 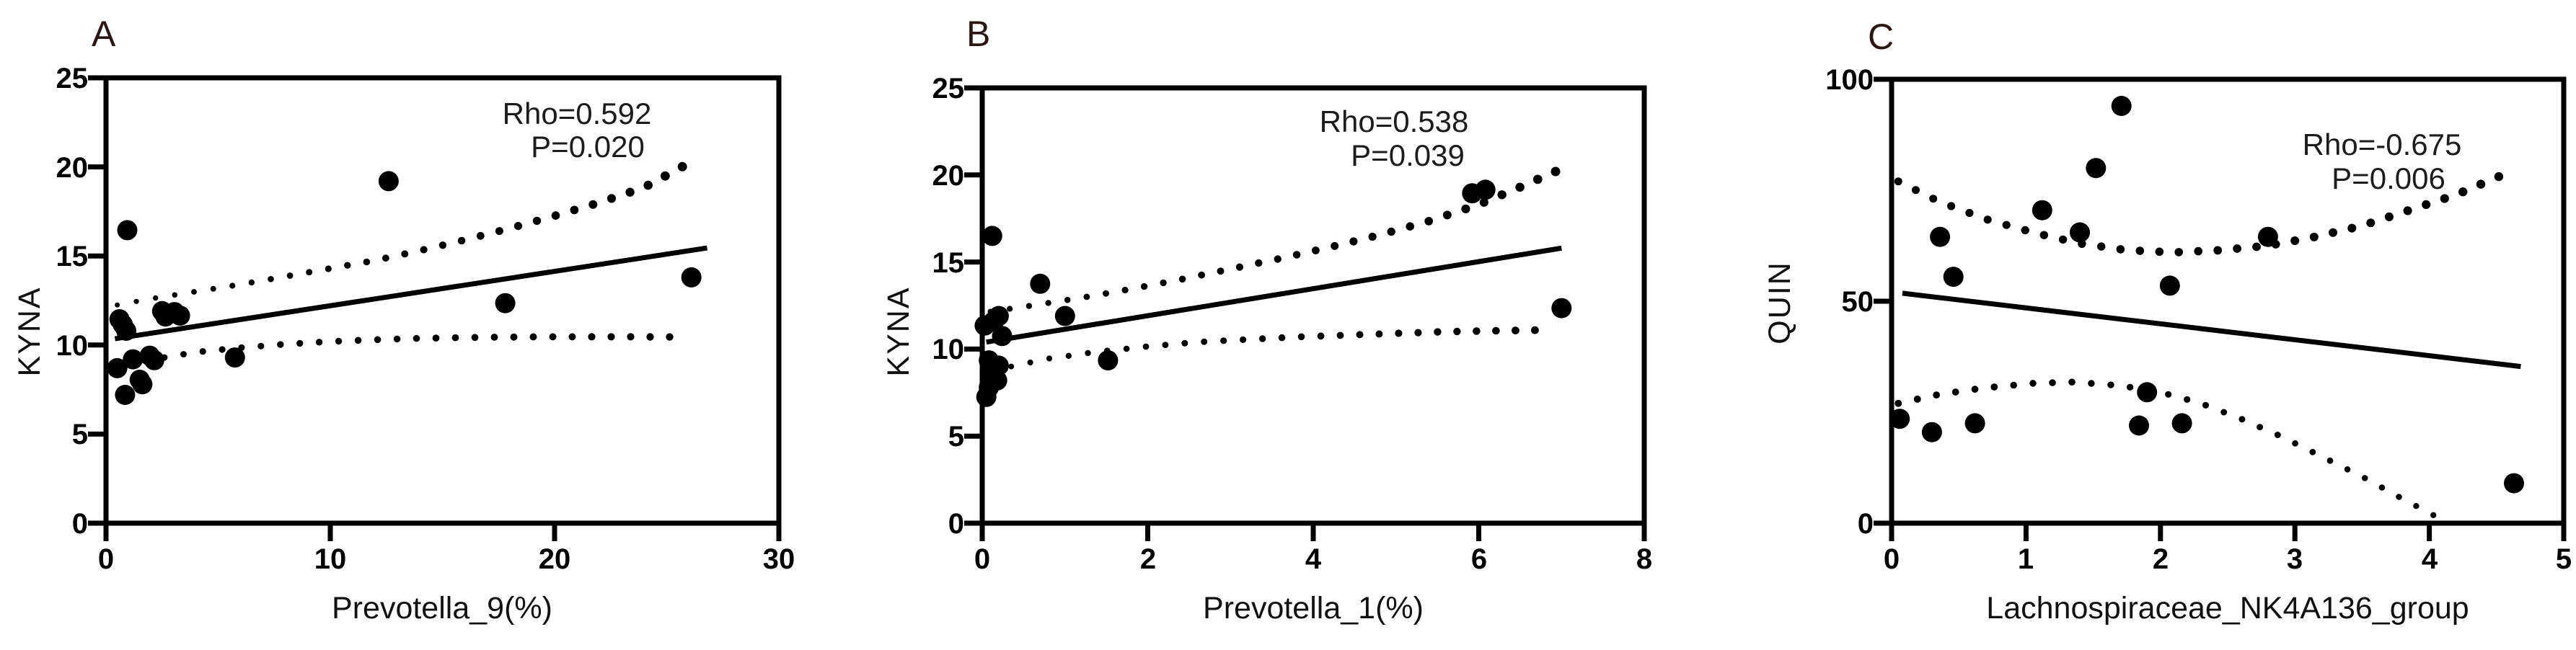 What do you see at coordinates (2227, 608) in the screenshot?
I see `x-axis-label: Lachnospiraceae_NK4A136_group` at bounding box center [2227, 608].